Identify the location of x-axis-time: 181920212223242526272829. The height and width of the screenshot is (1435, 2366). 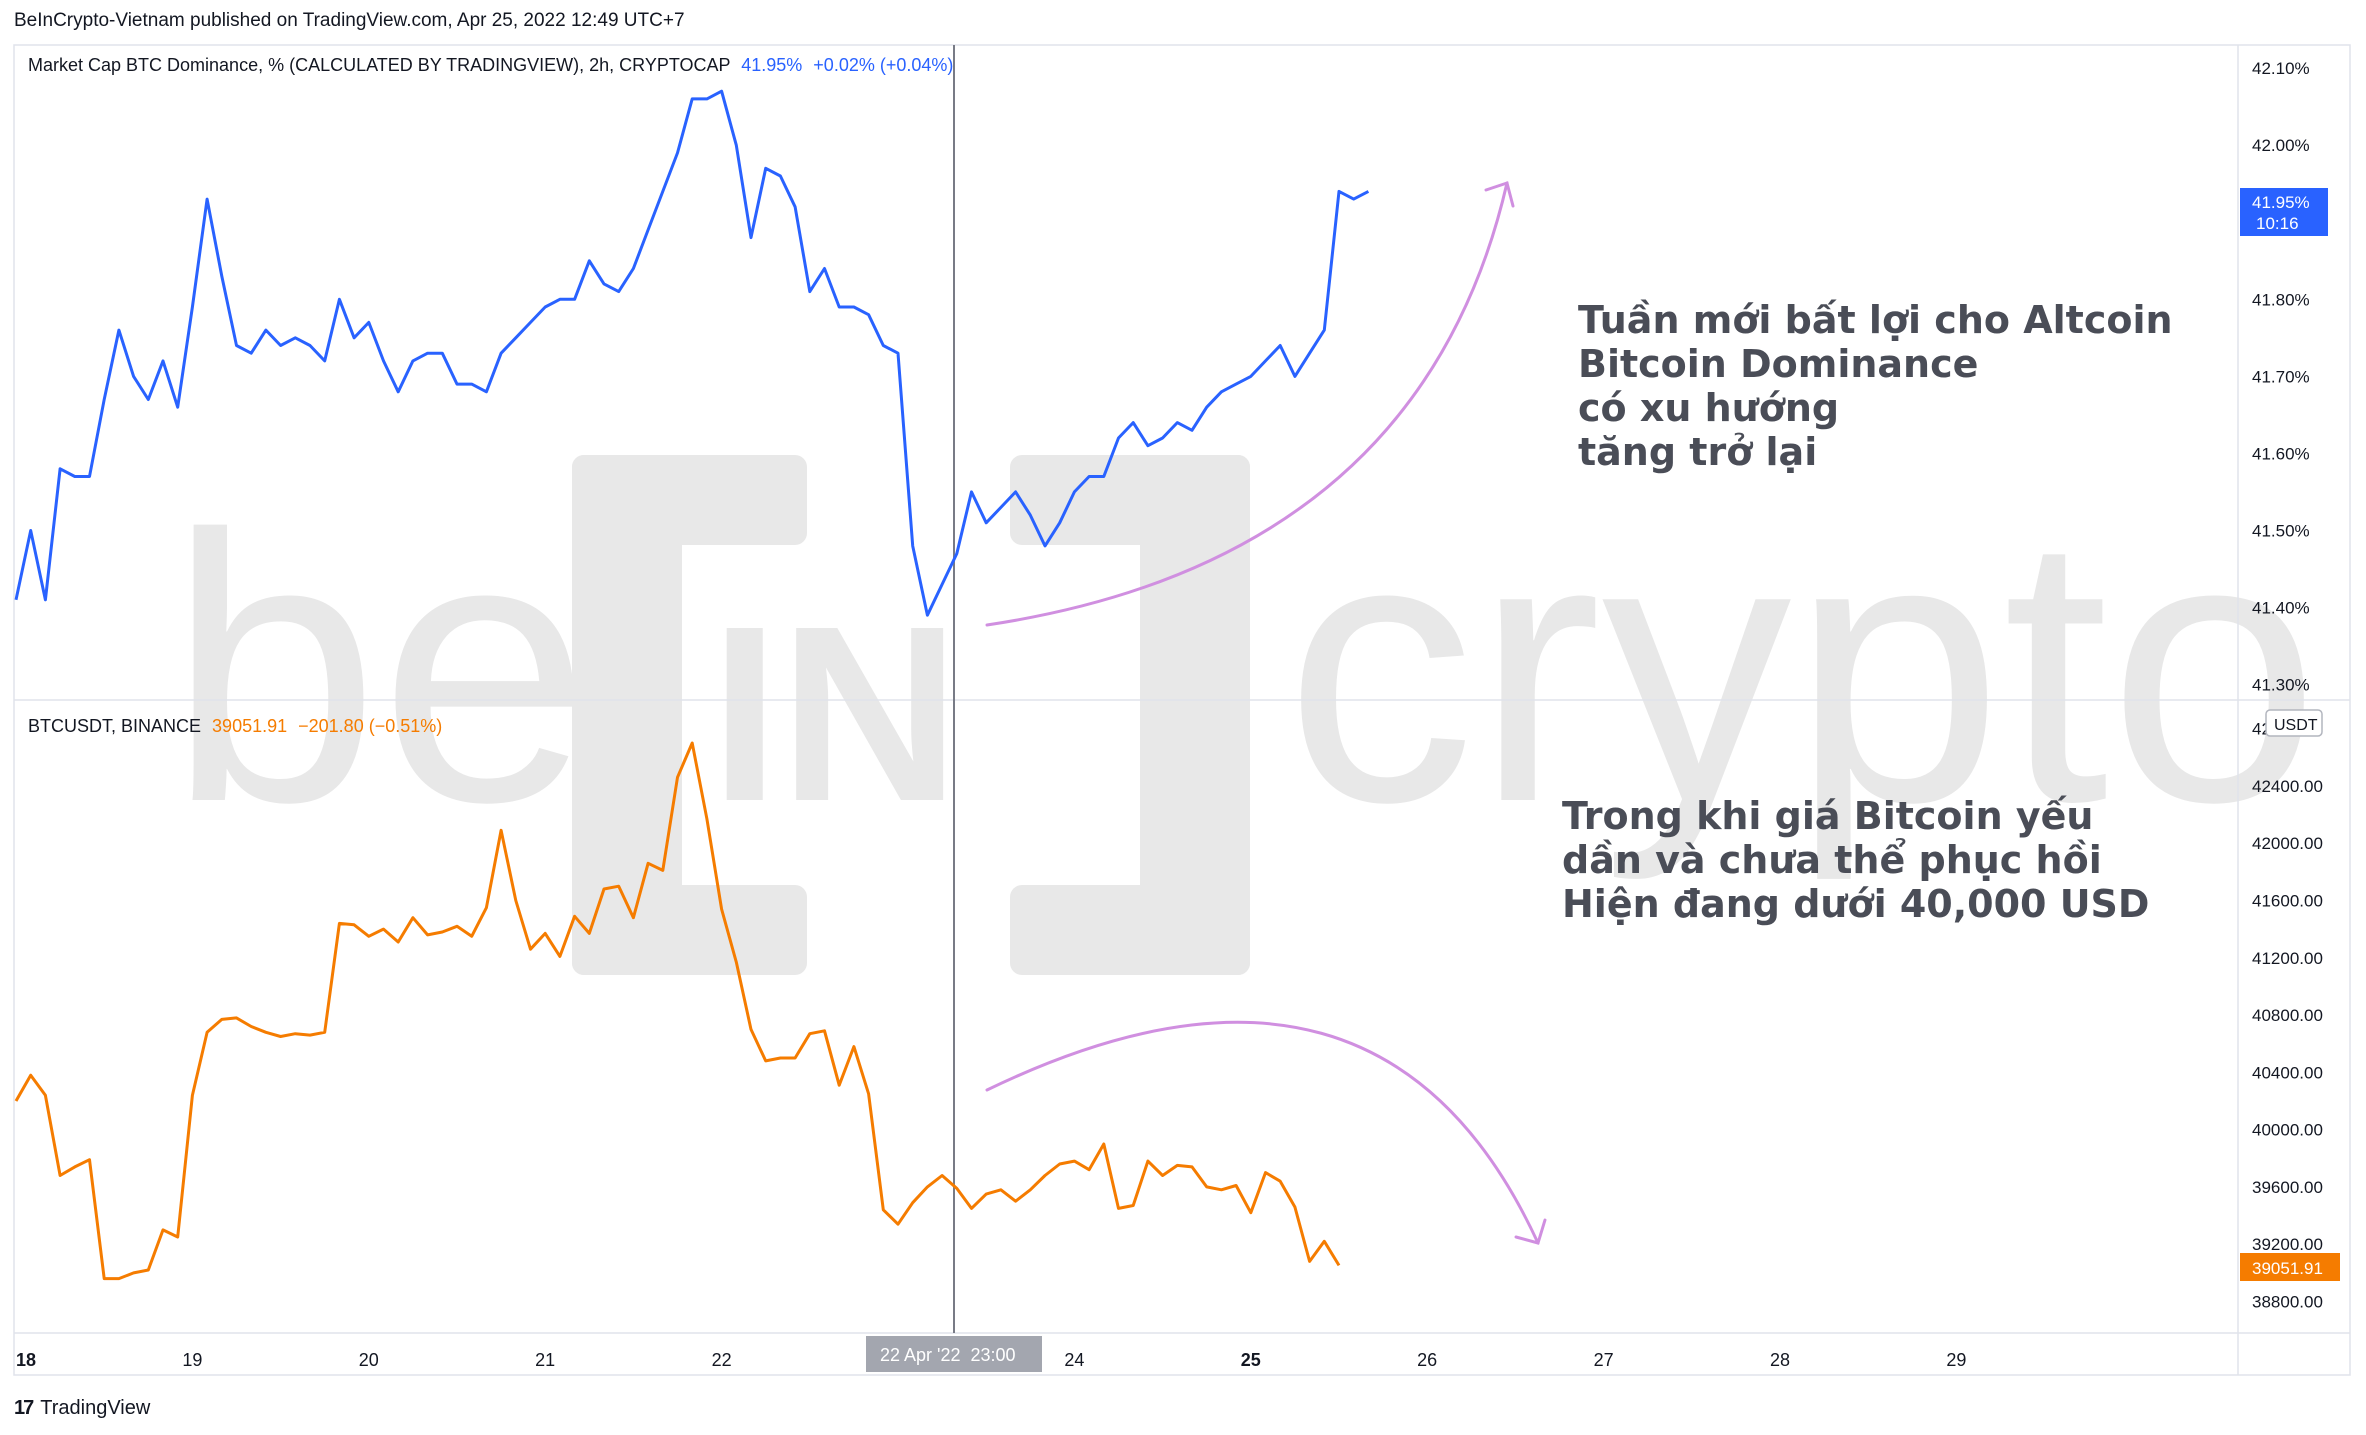
(991, 1360).